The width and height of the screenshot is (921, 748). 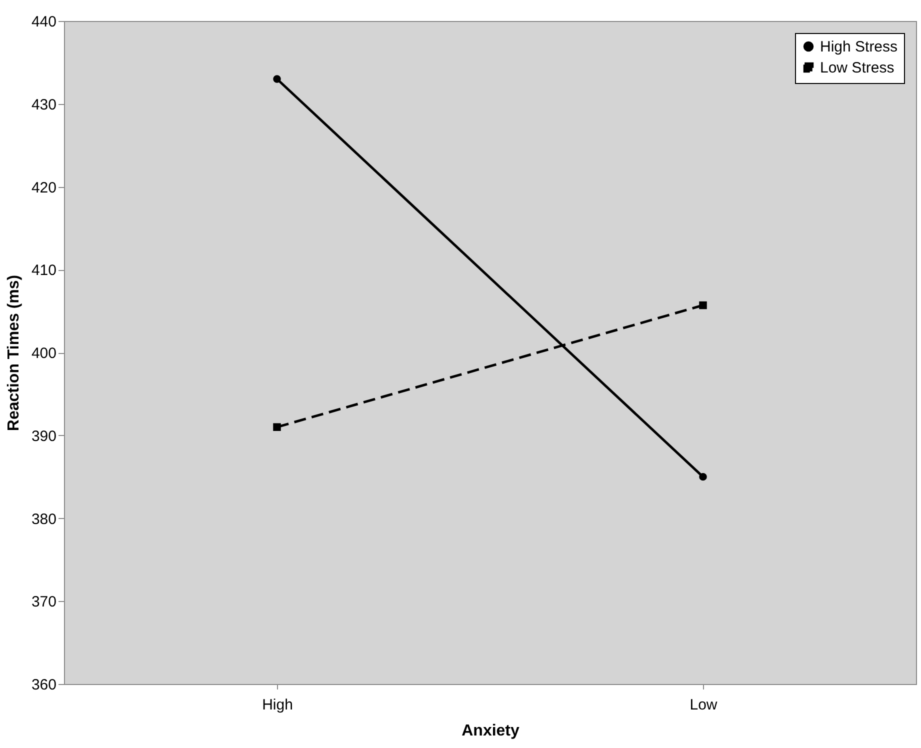 I want to click on y-tick-label: 410, so click(x=43, y=271).